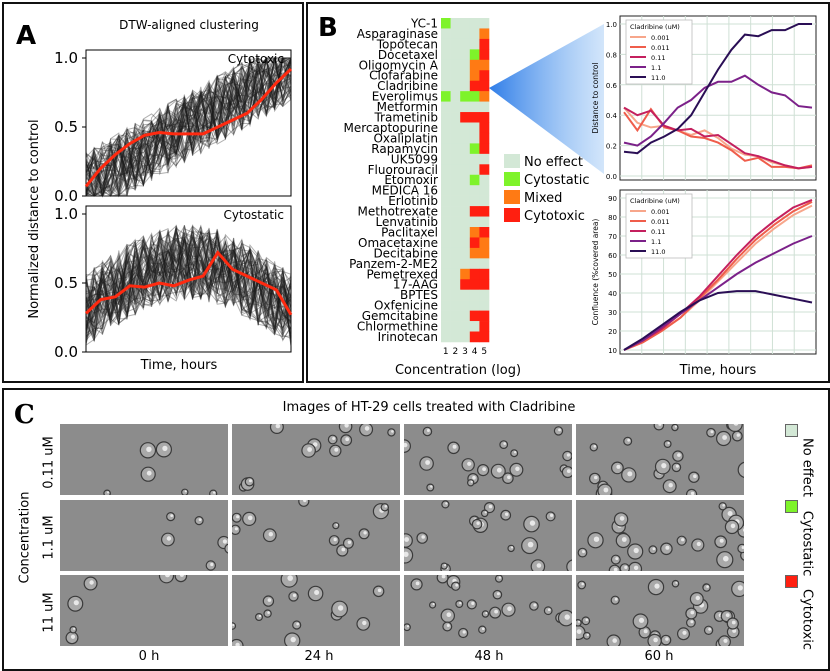 This screenshot has width=830, height=671. Describe the element at coordinates (660, 48) in the screenshot. I see `chart-top-legend-label-1: 0.011` at that location.